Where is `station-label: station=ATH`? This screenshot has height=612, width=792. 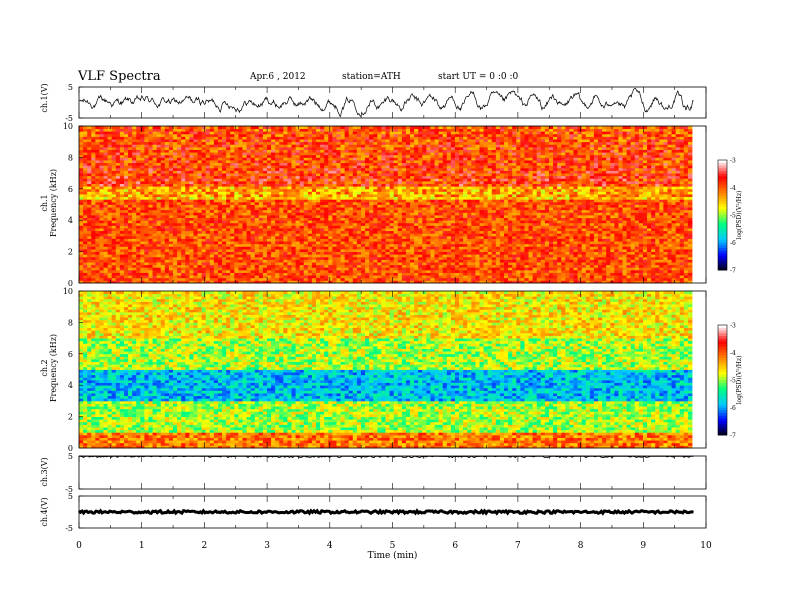 station-label: station=ATH is located at coordinates (371, 77).